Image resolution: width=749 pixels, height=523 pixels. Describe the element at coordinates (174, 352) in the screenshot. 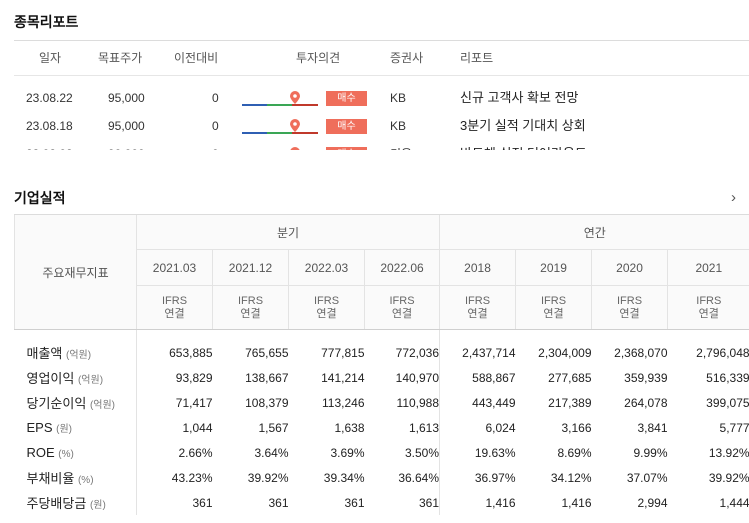

I see `metric-value: 653,885` at that location.